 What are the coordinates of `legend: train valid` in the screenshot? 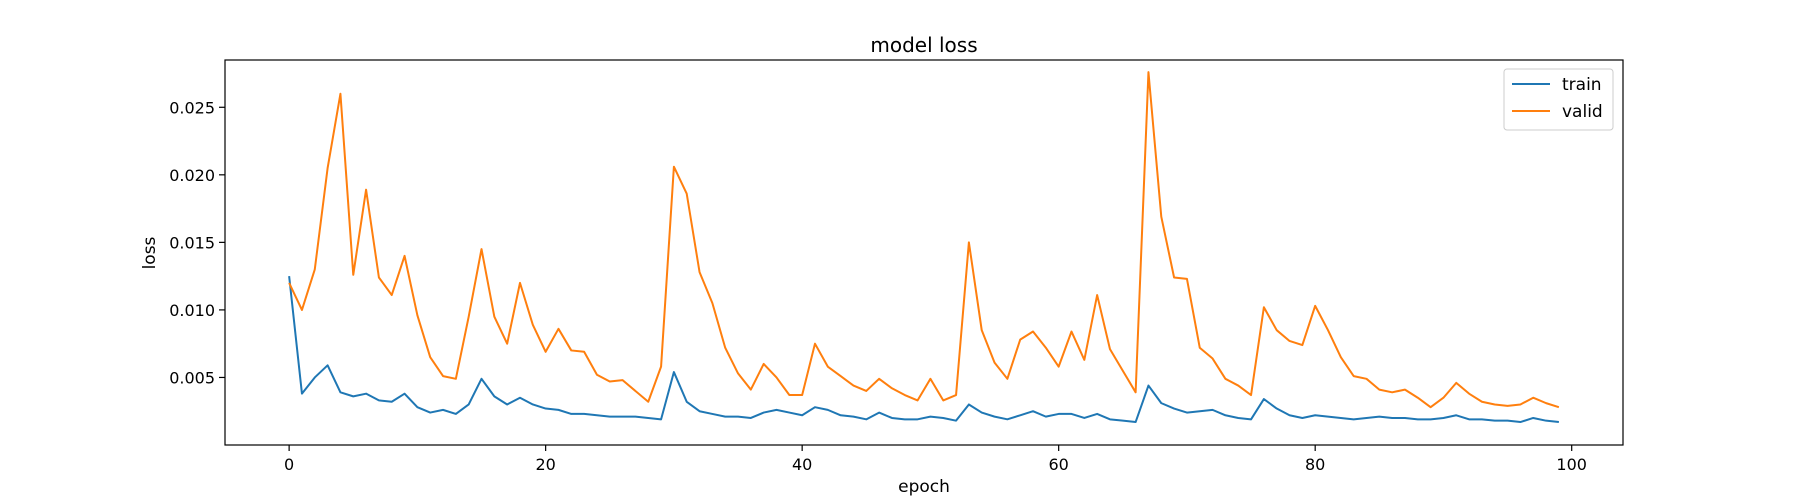 It's located at (1558, 99).